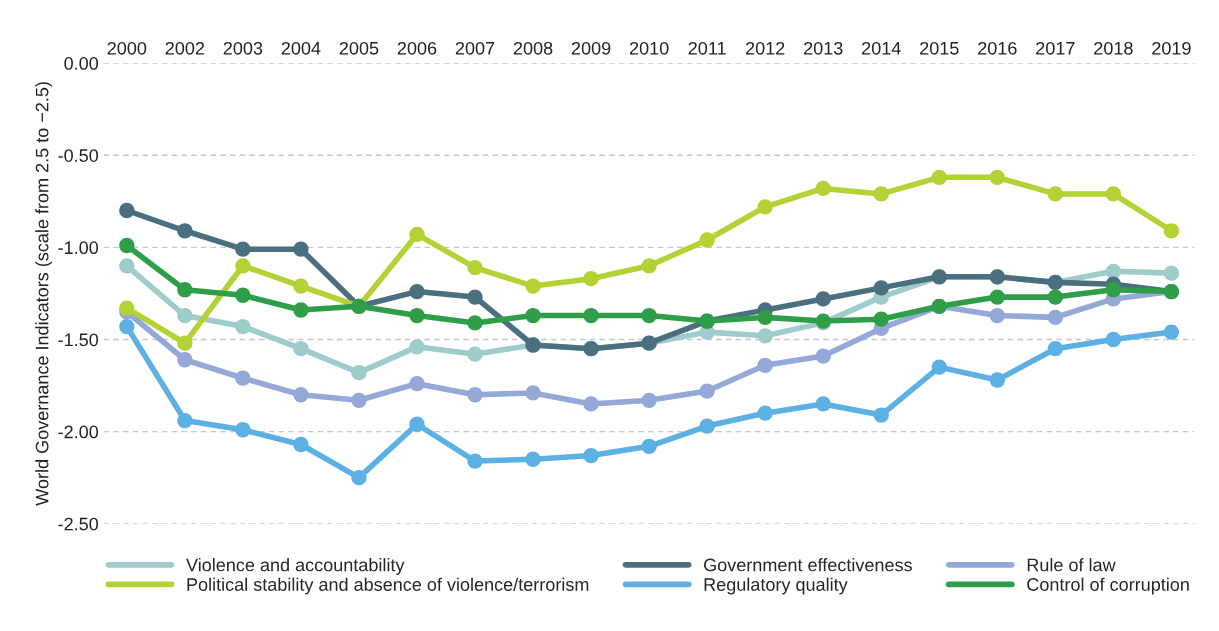 The image size is (1219, 631). What do you see at coordinates (475, 48) in the screenshot?
I see `x-tick-label: 2007` at bounding box center [475, 48].